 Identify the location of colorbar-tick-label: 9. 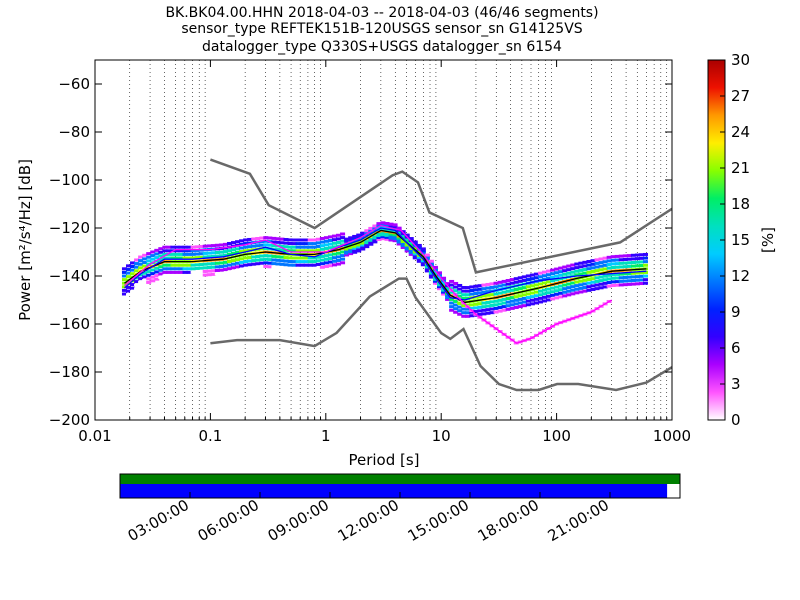
(736, 312).